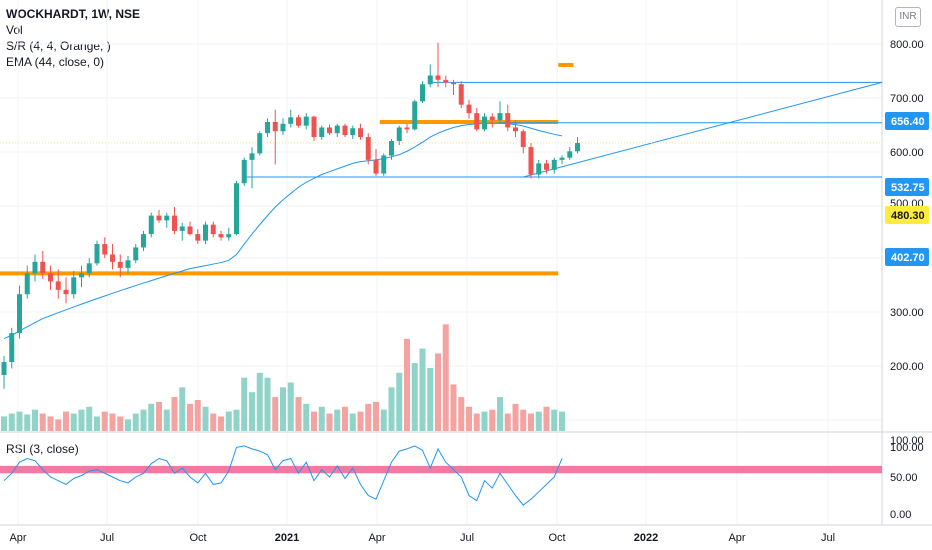  I want to click on trend-line, so click(703, 129).